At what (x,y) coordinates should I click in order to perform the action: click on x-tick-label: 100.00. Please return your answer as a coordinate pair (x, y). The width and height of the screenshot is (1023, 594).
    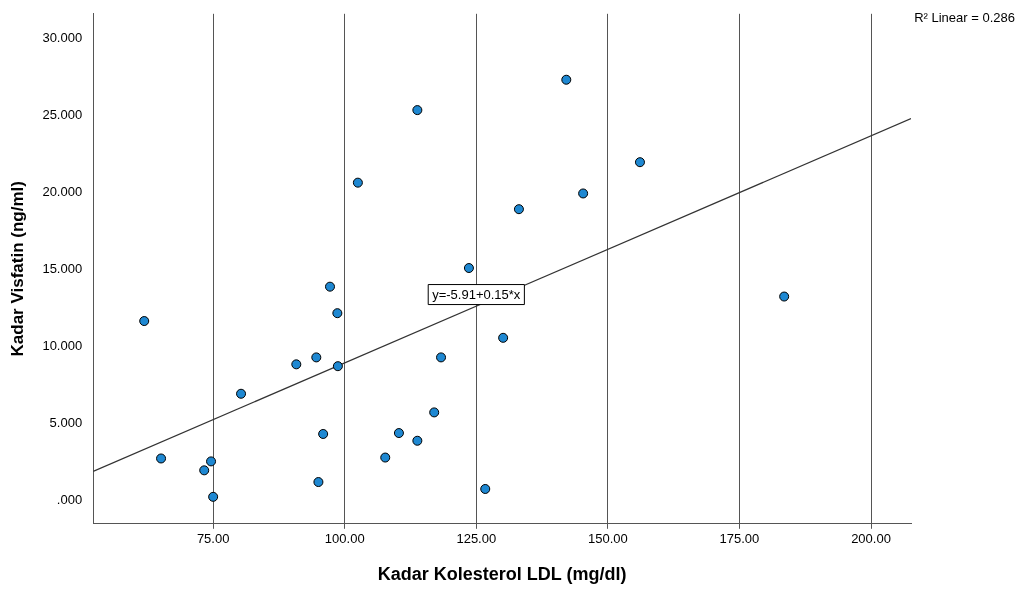
    Looking at the image, I should click on (344, 539).